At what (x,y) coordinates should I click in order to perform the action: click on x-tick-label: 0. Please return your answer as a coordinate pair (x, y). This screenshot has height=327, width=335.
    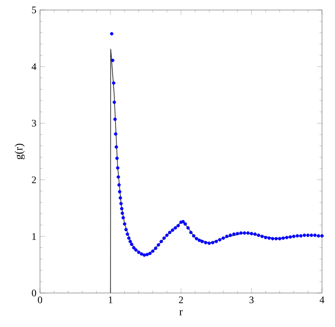
    Looking at the image, I should click on (40, 300).